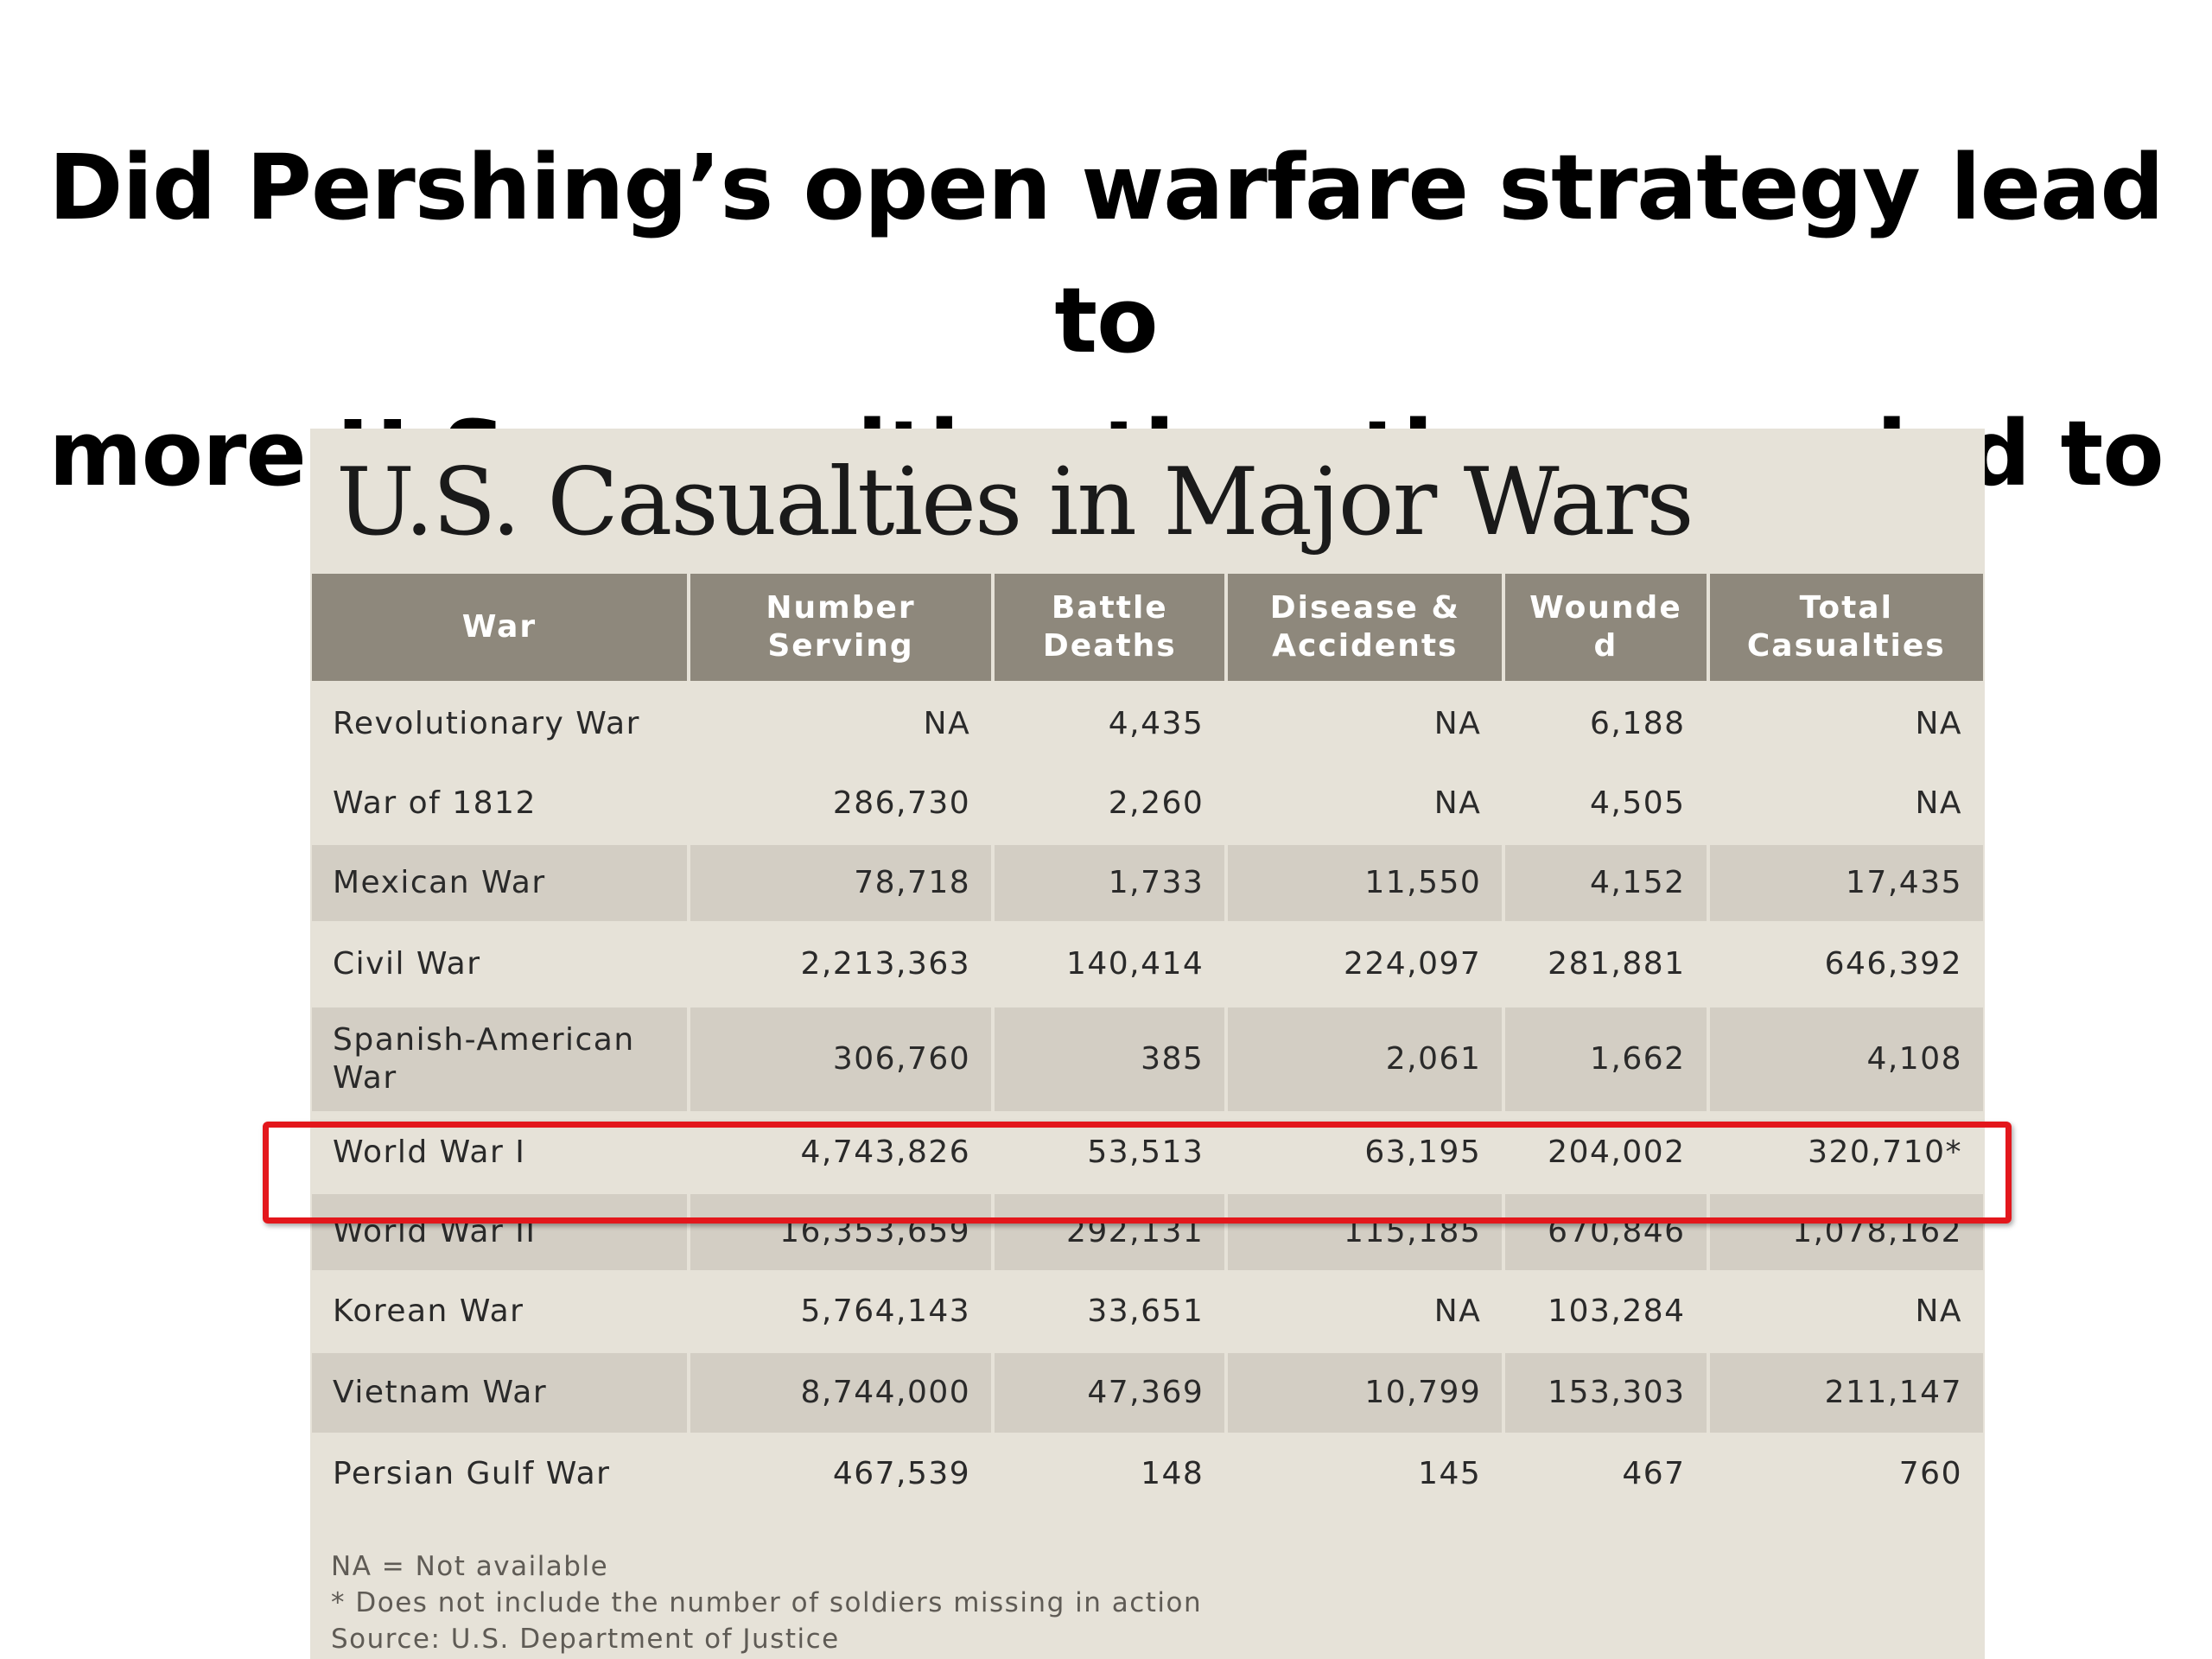 The image size is (2212, 1659). I want to click on footnote-na: NA = Not available, so click(470, 1566).